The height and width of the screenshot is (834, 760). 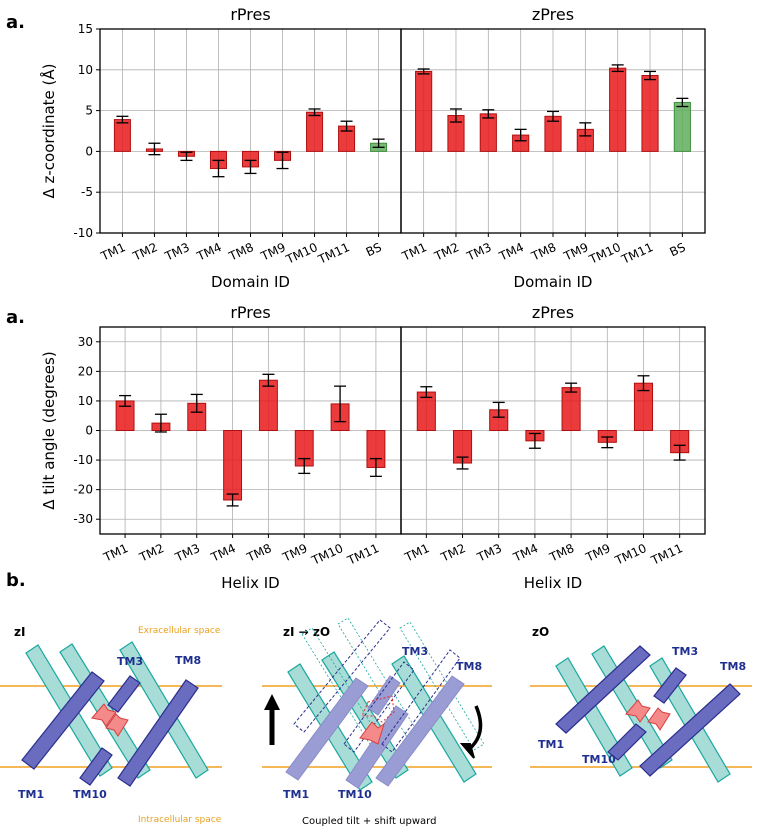 What do you see at coordinates (415, 651) in the screenshot?
I see `label-tm3-mid: TM3` at bounding box center [415, 651].